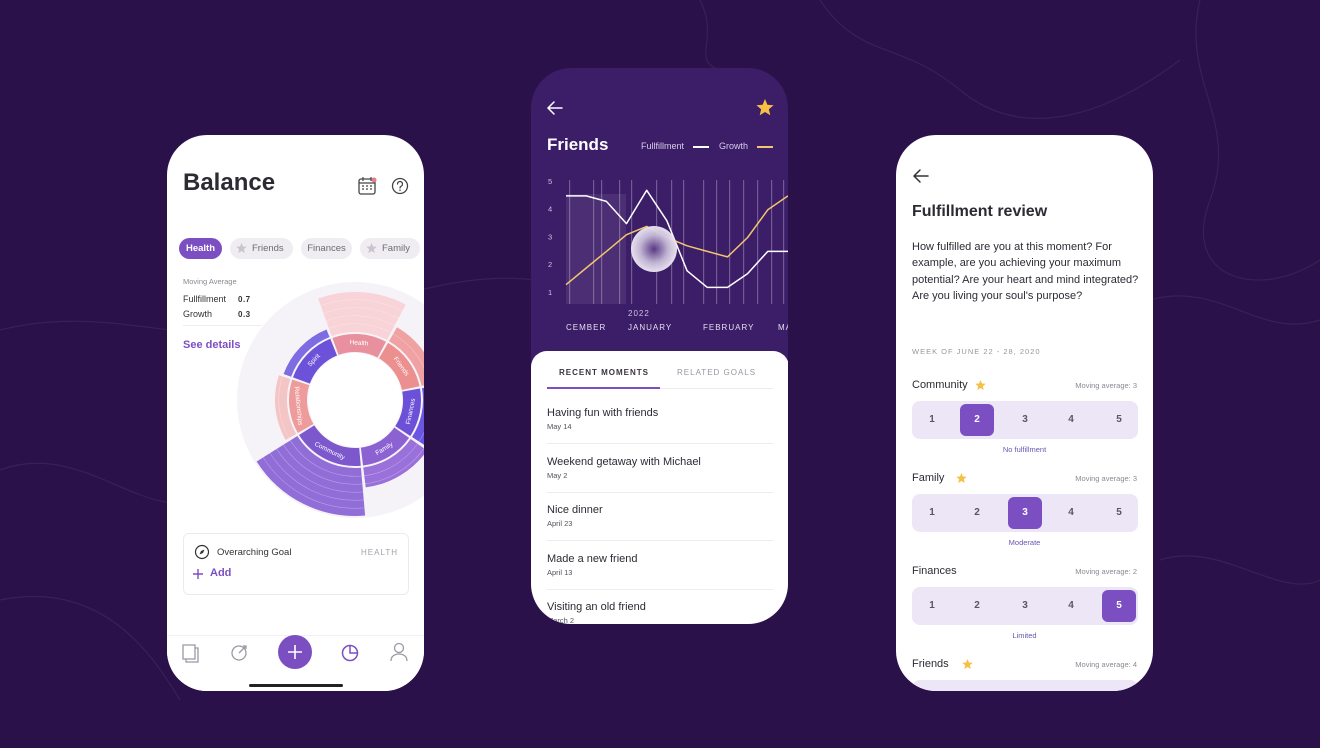 The height and width of the screenshot is (748, 1320). I want to click on moment-title: Having fun with friends, so click(603, 413).